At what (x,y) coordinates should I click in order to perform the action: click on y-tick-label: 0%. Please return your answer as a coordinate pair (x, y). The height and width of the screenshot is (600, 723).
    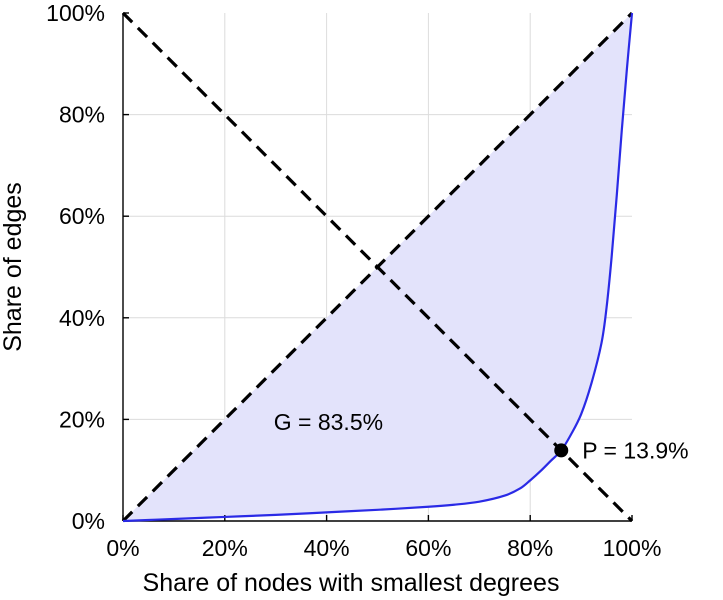
    Looking at the image, I should click on (88, 521).